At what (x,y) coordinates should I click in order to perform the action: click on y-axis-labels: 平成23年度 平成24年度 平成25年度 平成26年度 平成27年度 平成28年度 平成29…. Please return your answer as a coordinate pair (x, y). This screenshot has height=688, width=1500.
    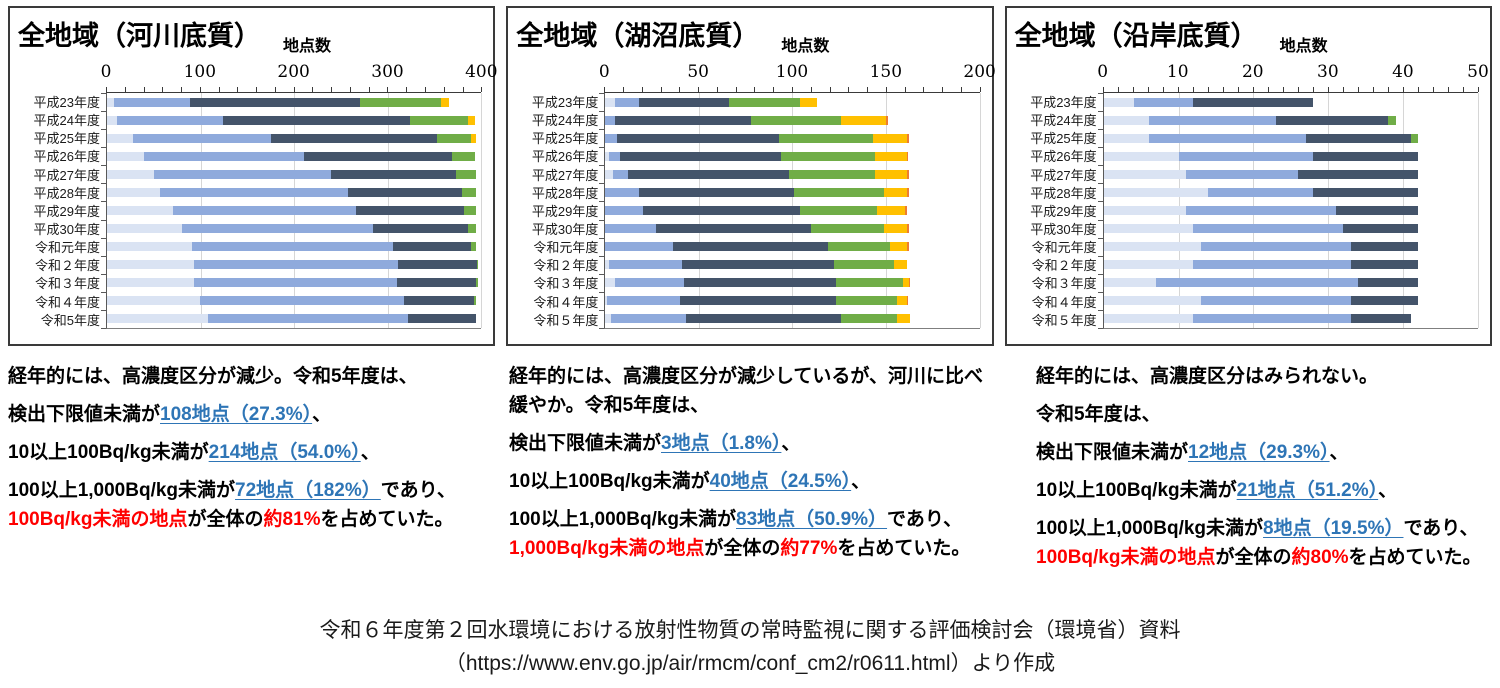
    Looking at the image, I should click on (62, 196).